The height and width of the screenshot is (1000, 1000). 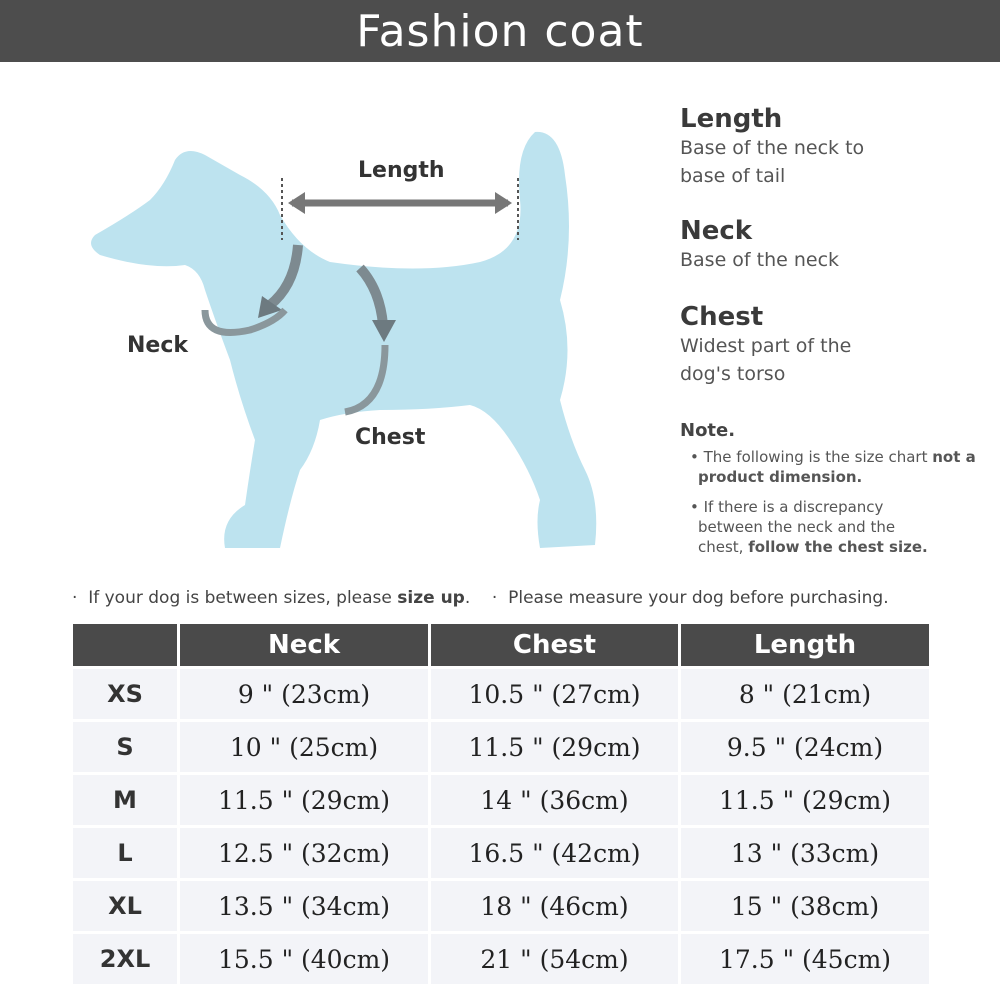 I want to click on chest-label: Chest, so click(x=390, y=437).